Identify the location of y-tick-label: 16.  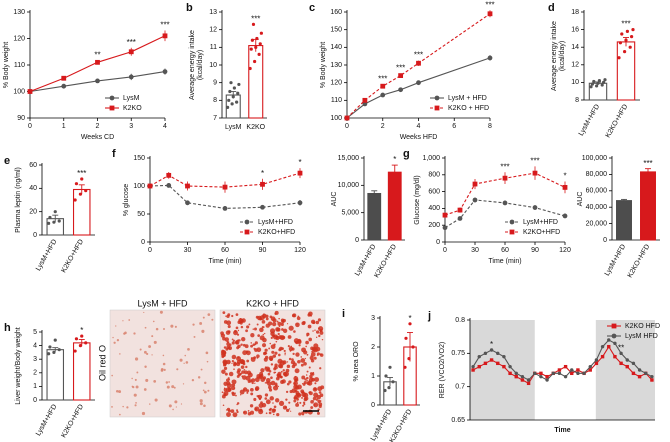
(575, 29).